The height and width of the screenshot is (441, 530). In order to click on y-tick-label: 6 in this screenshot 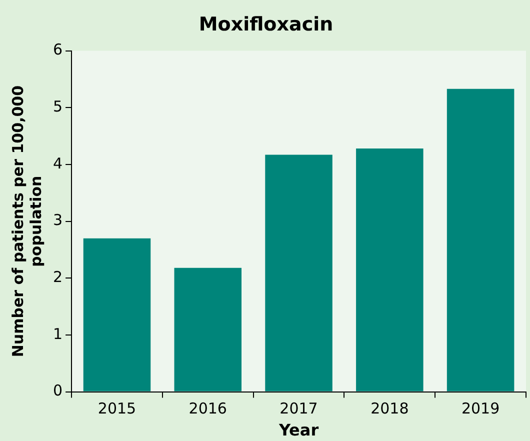, I will do `click(57, 49)`.